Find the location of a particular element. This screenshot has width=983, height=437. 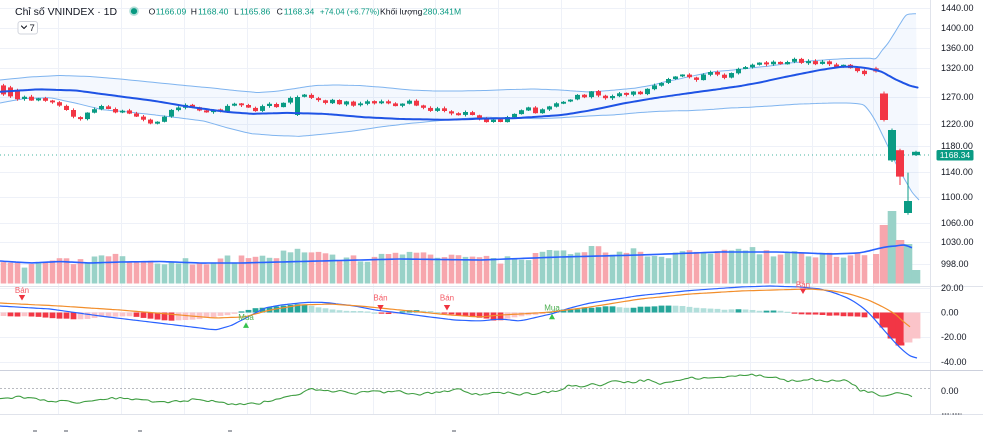

svg-text: -40.00 is located at coordinates (954, 362).